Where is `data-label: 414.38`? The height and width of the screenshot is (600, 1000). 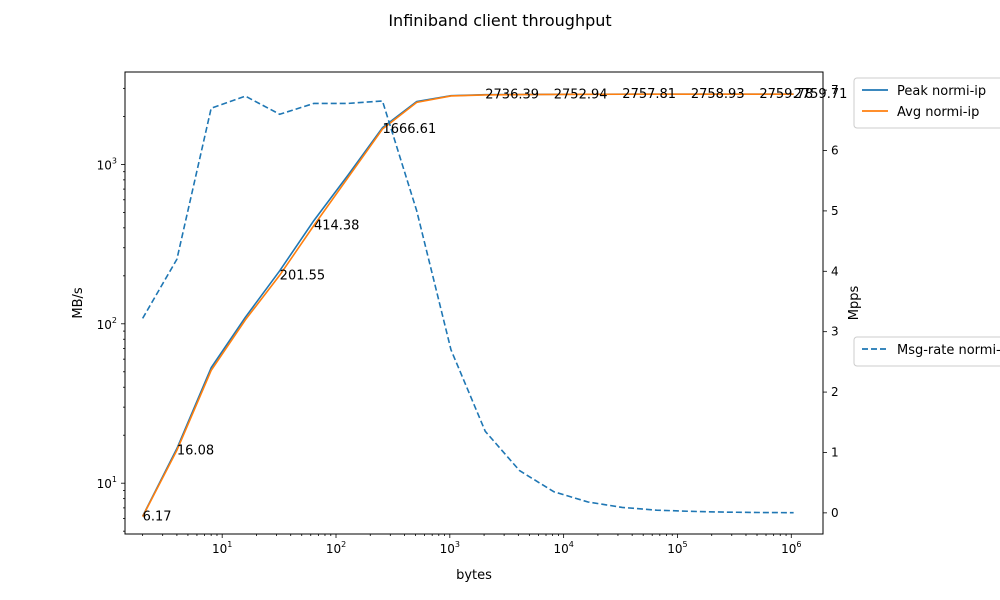 data-label: 414.38 is located at coordinates (337, 225).